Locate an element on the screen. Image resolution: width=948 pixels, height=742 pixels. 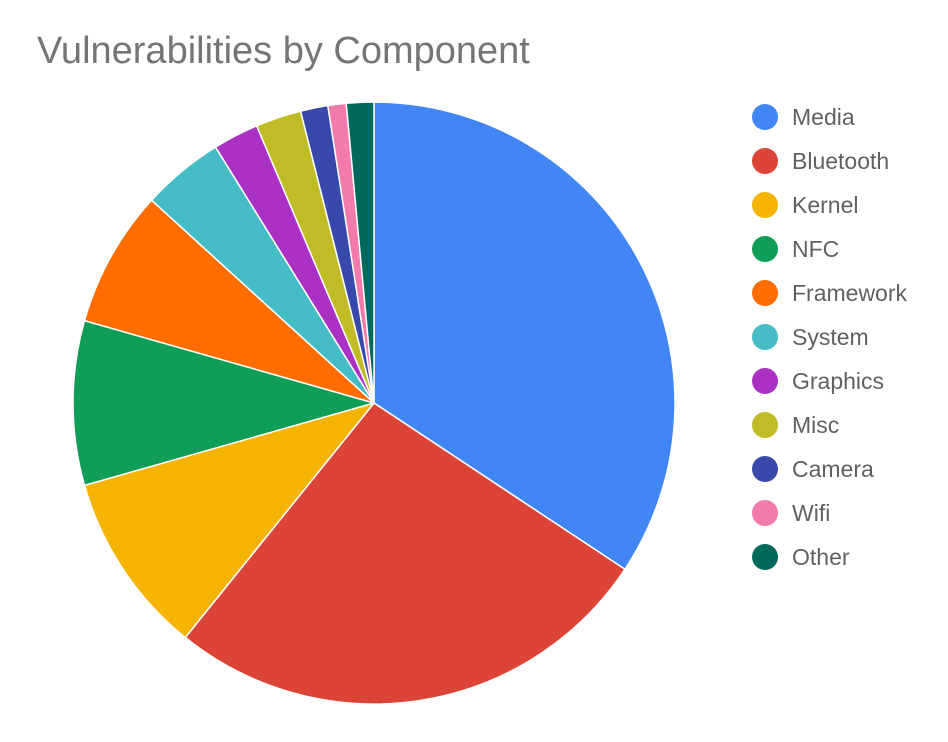
legend-item-system: System is located at coordinates (829, 337).